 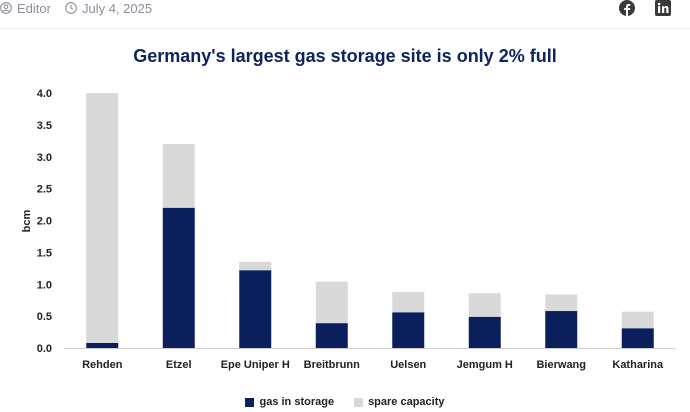 I want to click on y-tick-label: 0.5, so click(x=44, y=317).